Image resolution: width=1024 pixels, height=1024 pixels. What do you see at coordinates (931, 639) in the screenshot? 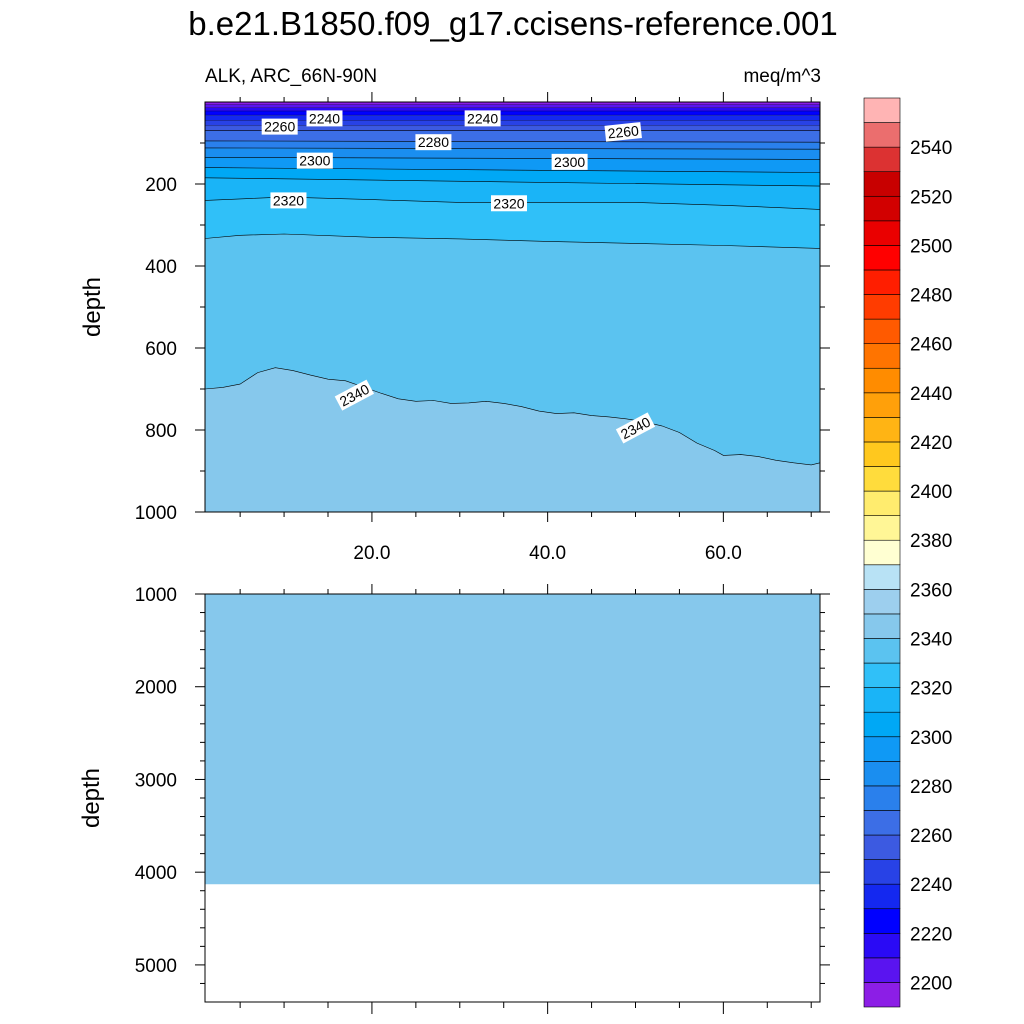
I see `colorbar-label-2340: 2340` at bounding box center [931, 639].